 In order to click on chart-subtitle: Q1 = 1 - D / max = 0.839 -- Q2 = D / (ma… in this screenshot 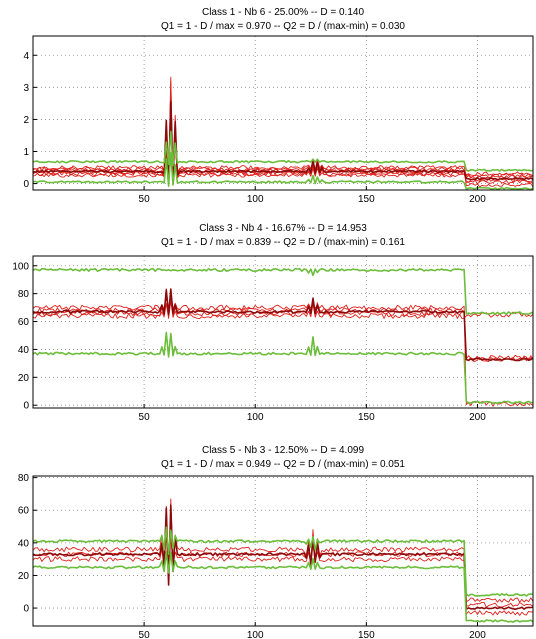, I will do `click(283, 242)`.